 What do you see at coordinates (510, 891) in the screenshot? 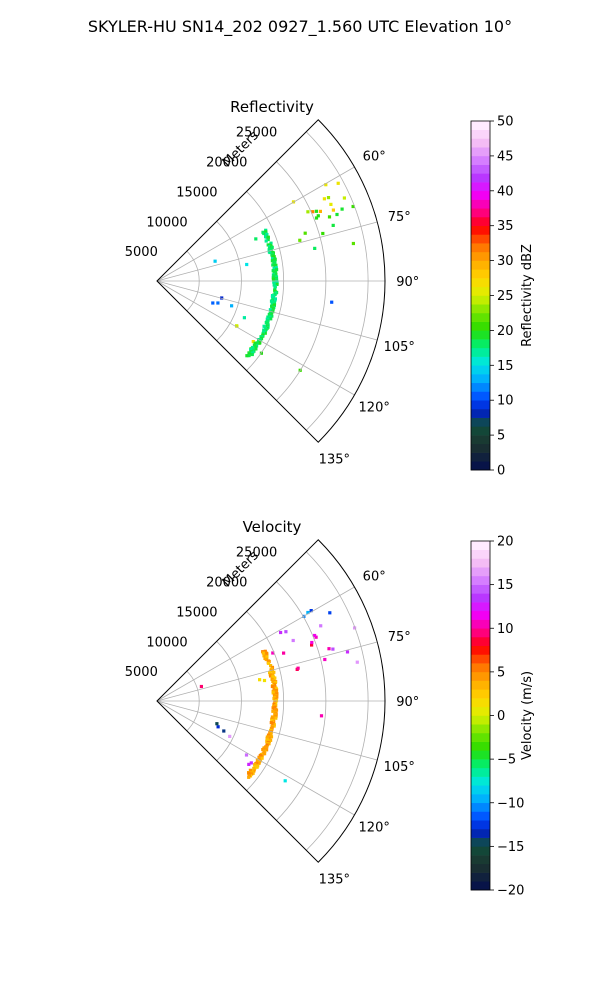
I see `colorbar-tick-label: −20` at bounding box center [510, 891].